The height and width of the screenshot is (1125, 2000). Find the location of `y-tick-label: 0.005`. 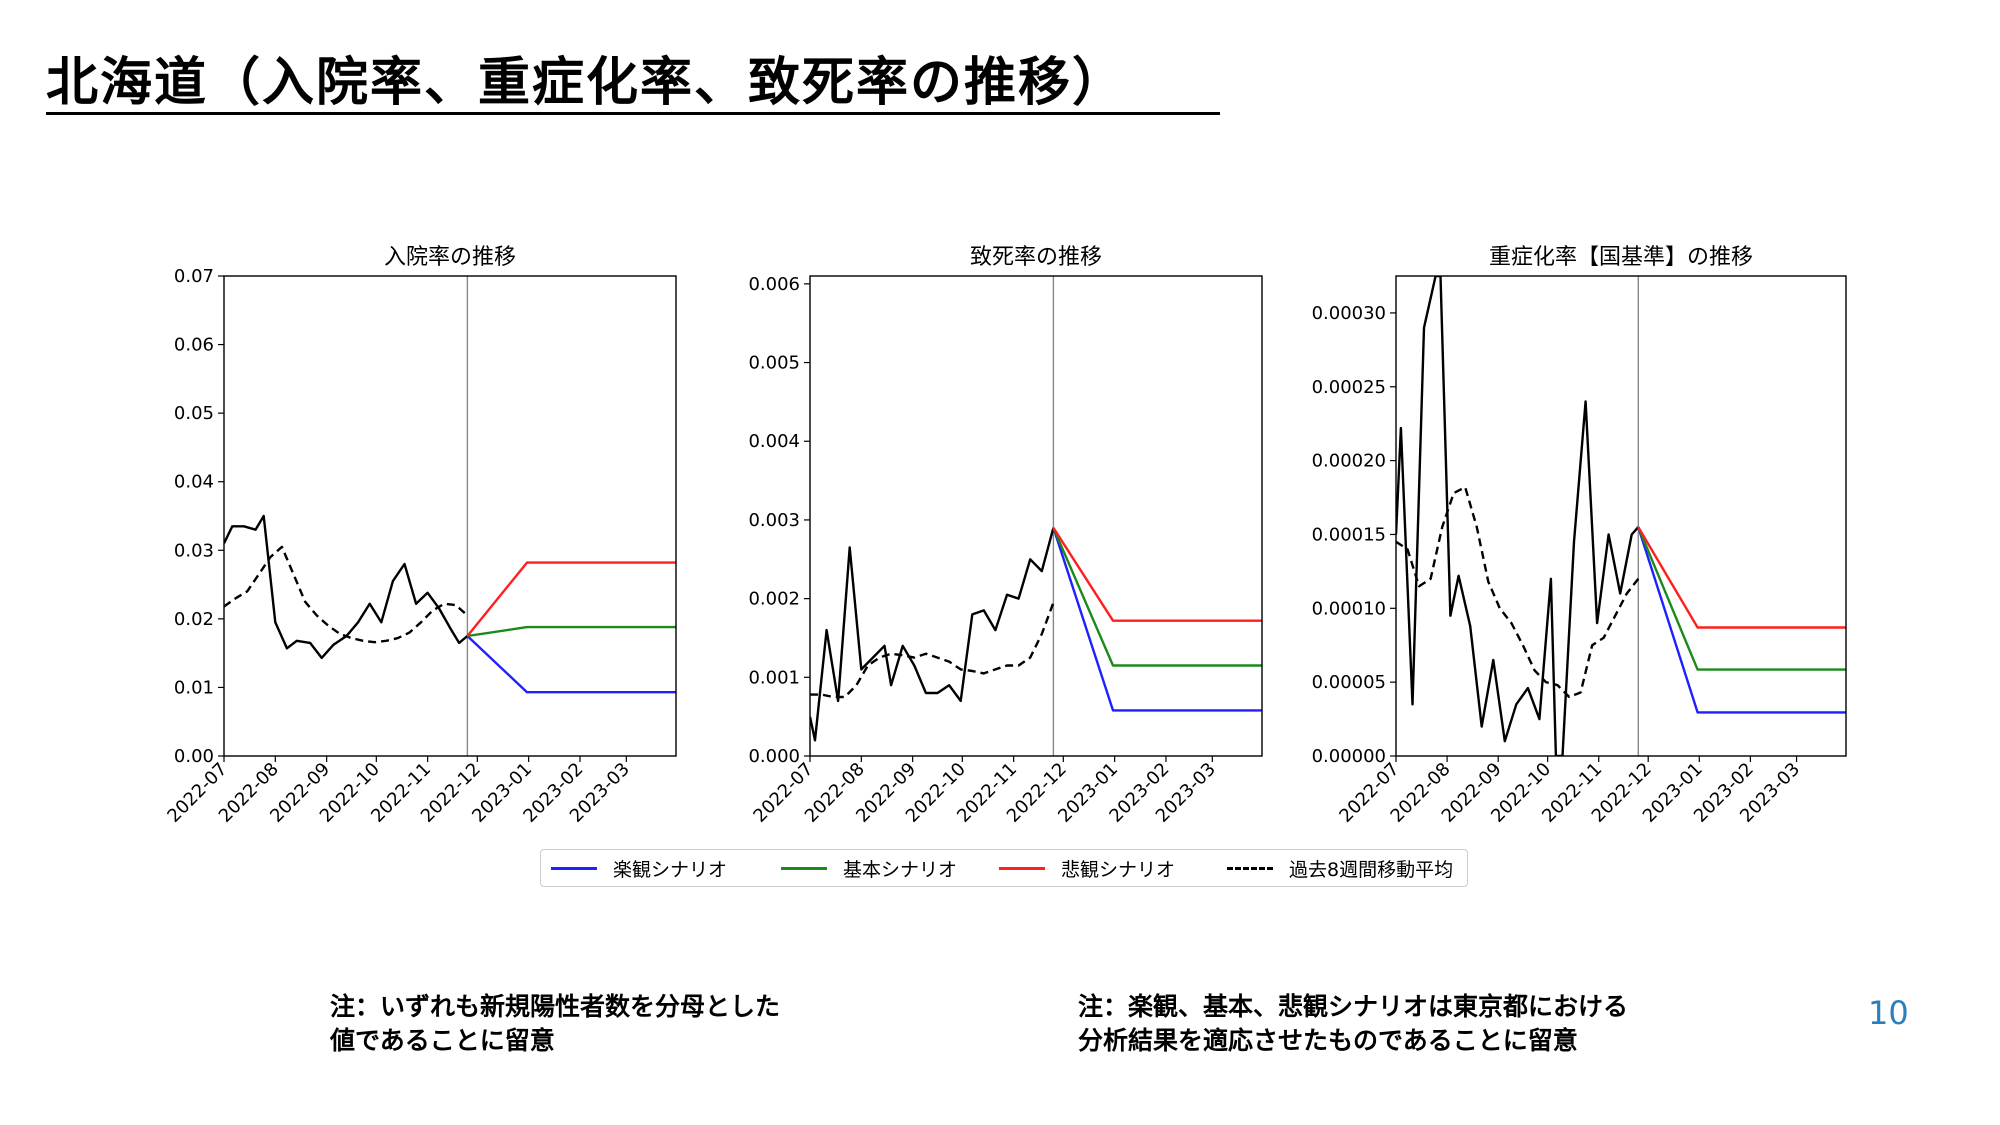

y-tick-label: 0.005 is located at coordinates (774, 363).